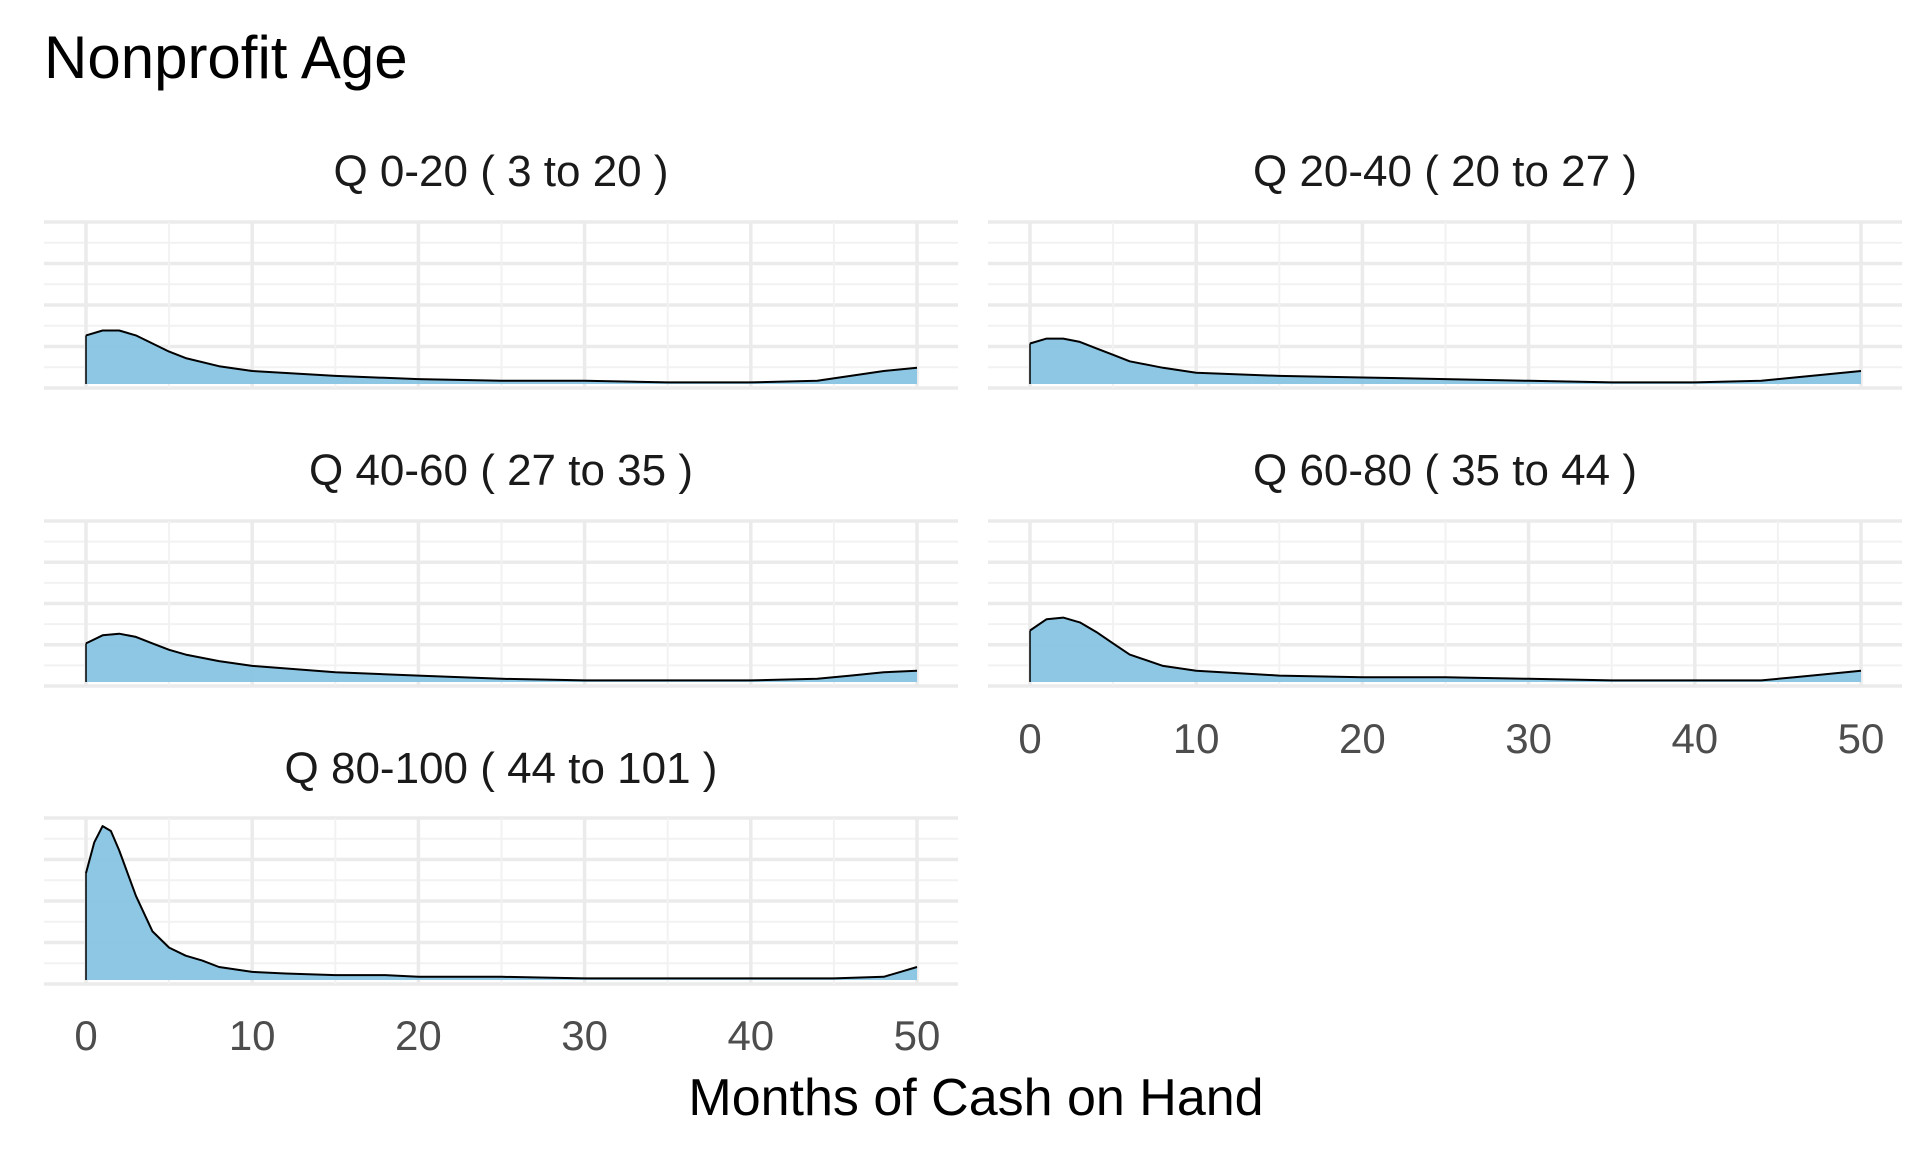  I want to click on facet-label: Q 20-40 ( 20 to 27 ), so click(1445, 171).